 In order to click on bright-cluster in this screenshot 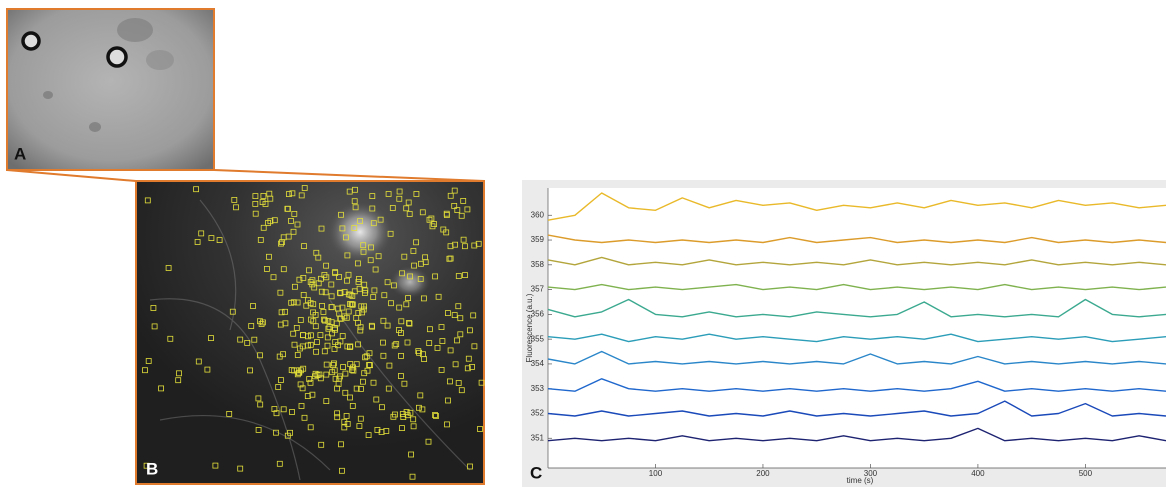, I will do `click(360, 232)`.